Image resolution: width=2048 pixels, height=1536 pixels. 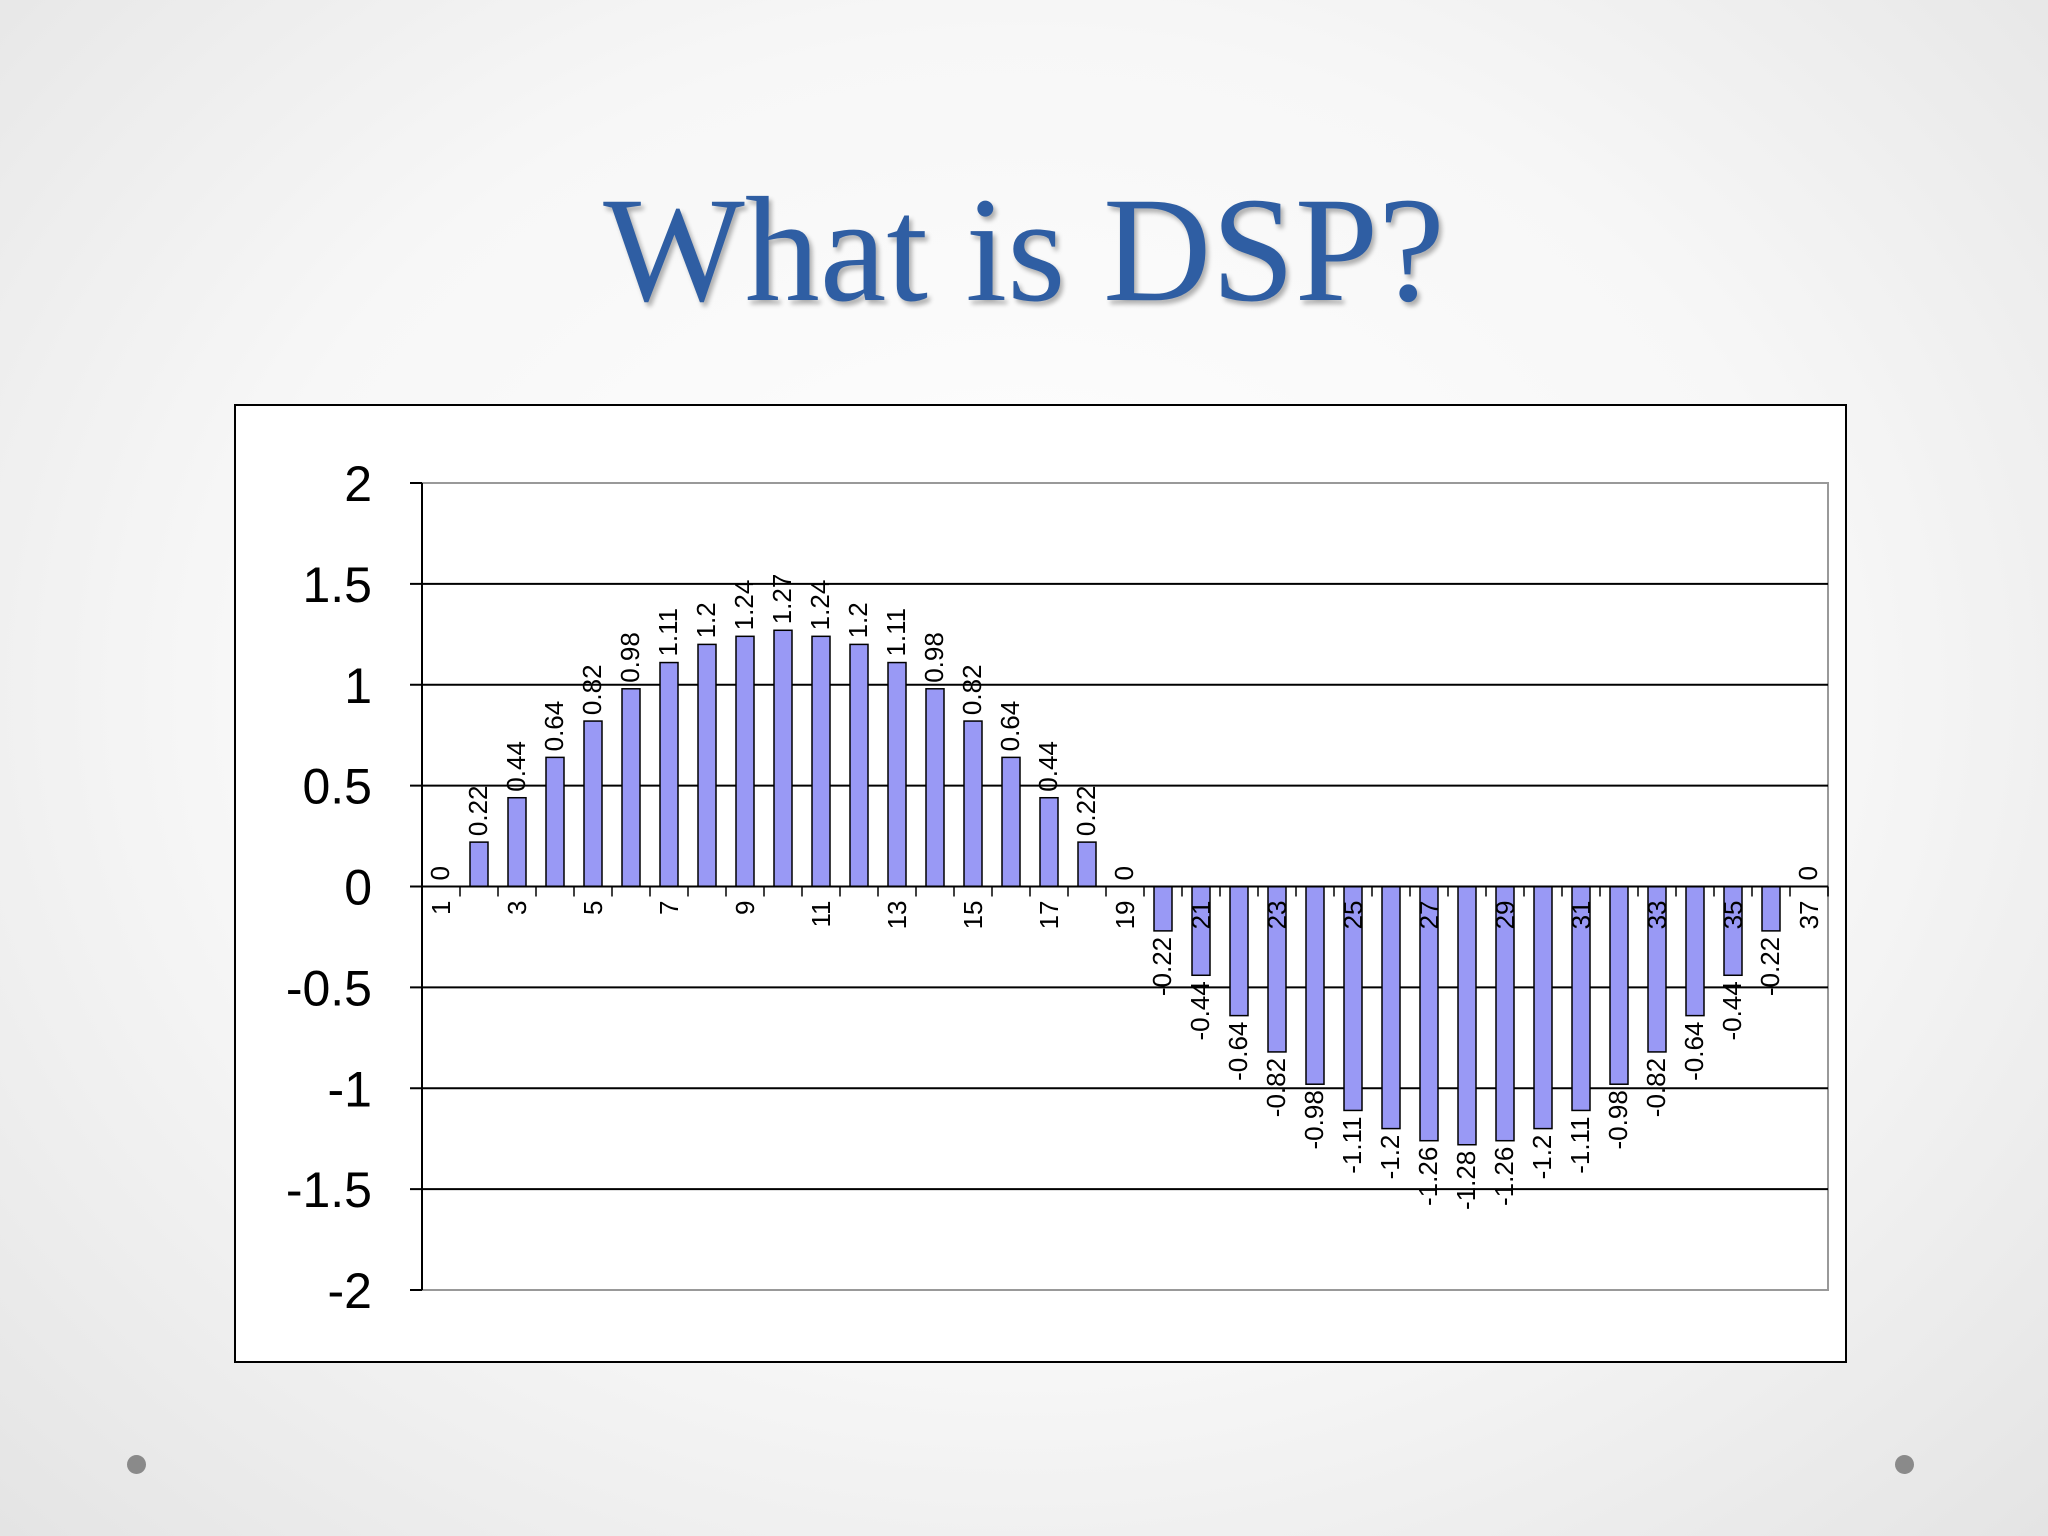 What do you see at coordinates (1904, 1464) in the screenshot?
I see `slide-bullet-right` at bounding box center [1904, 1464].